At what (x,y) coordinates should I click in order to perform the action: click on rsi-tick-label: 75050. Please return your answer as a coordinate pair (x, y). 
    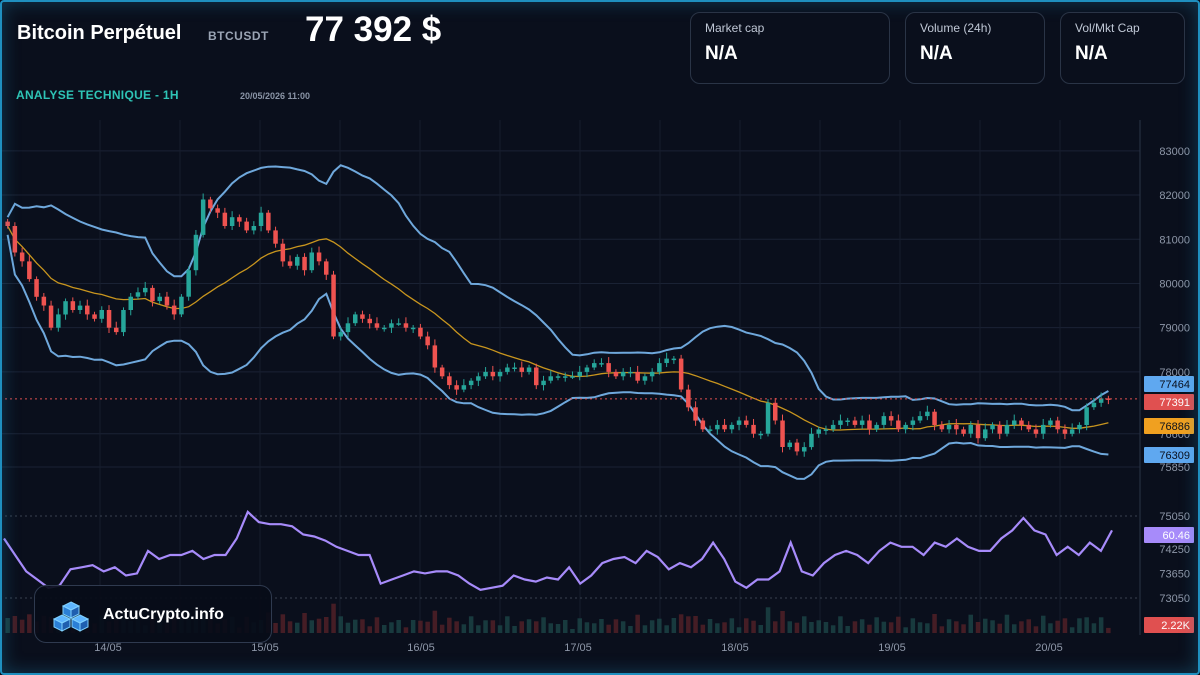
    Looking at the image, I should click on (1174, 517).